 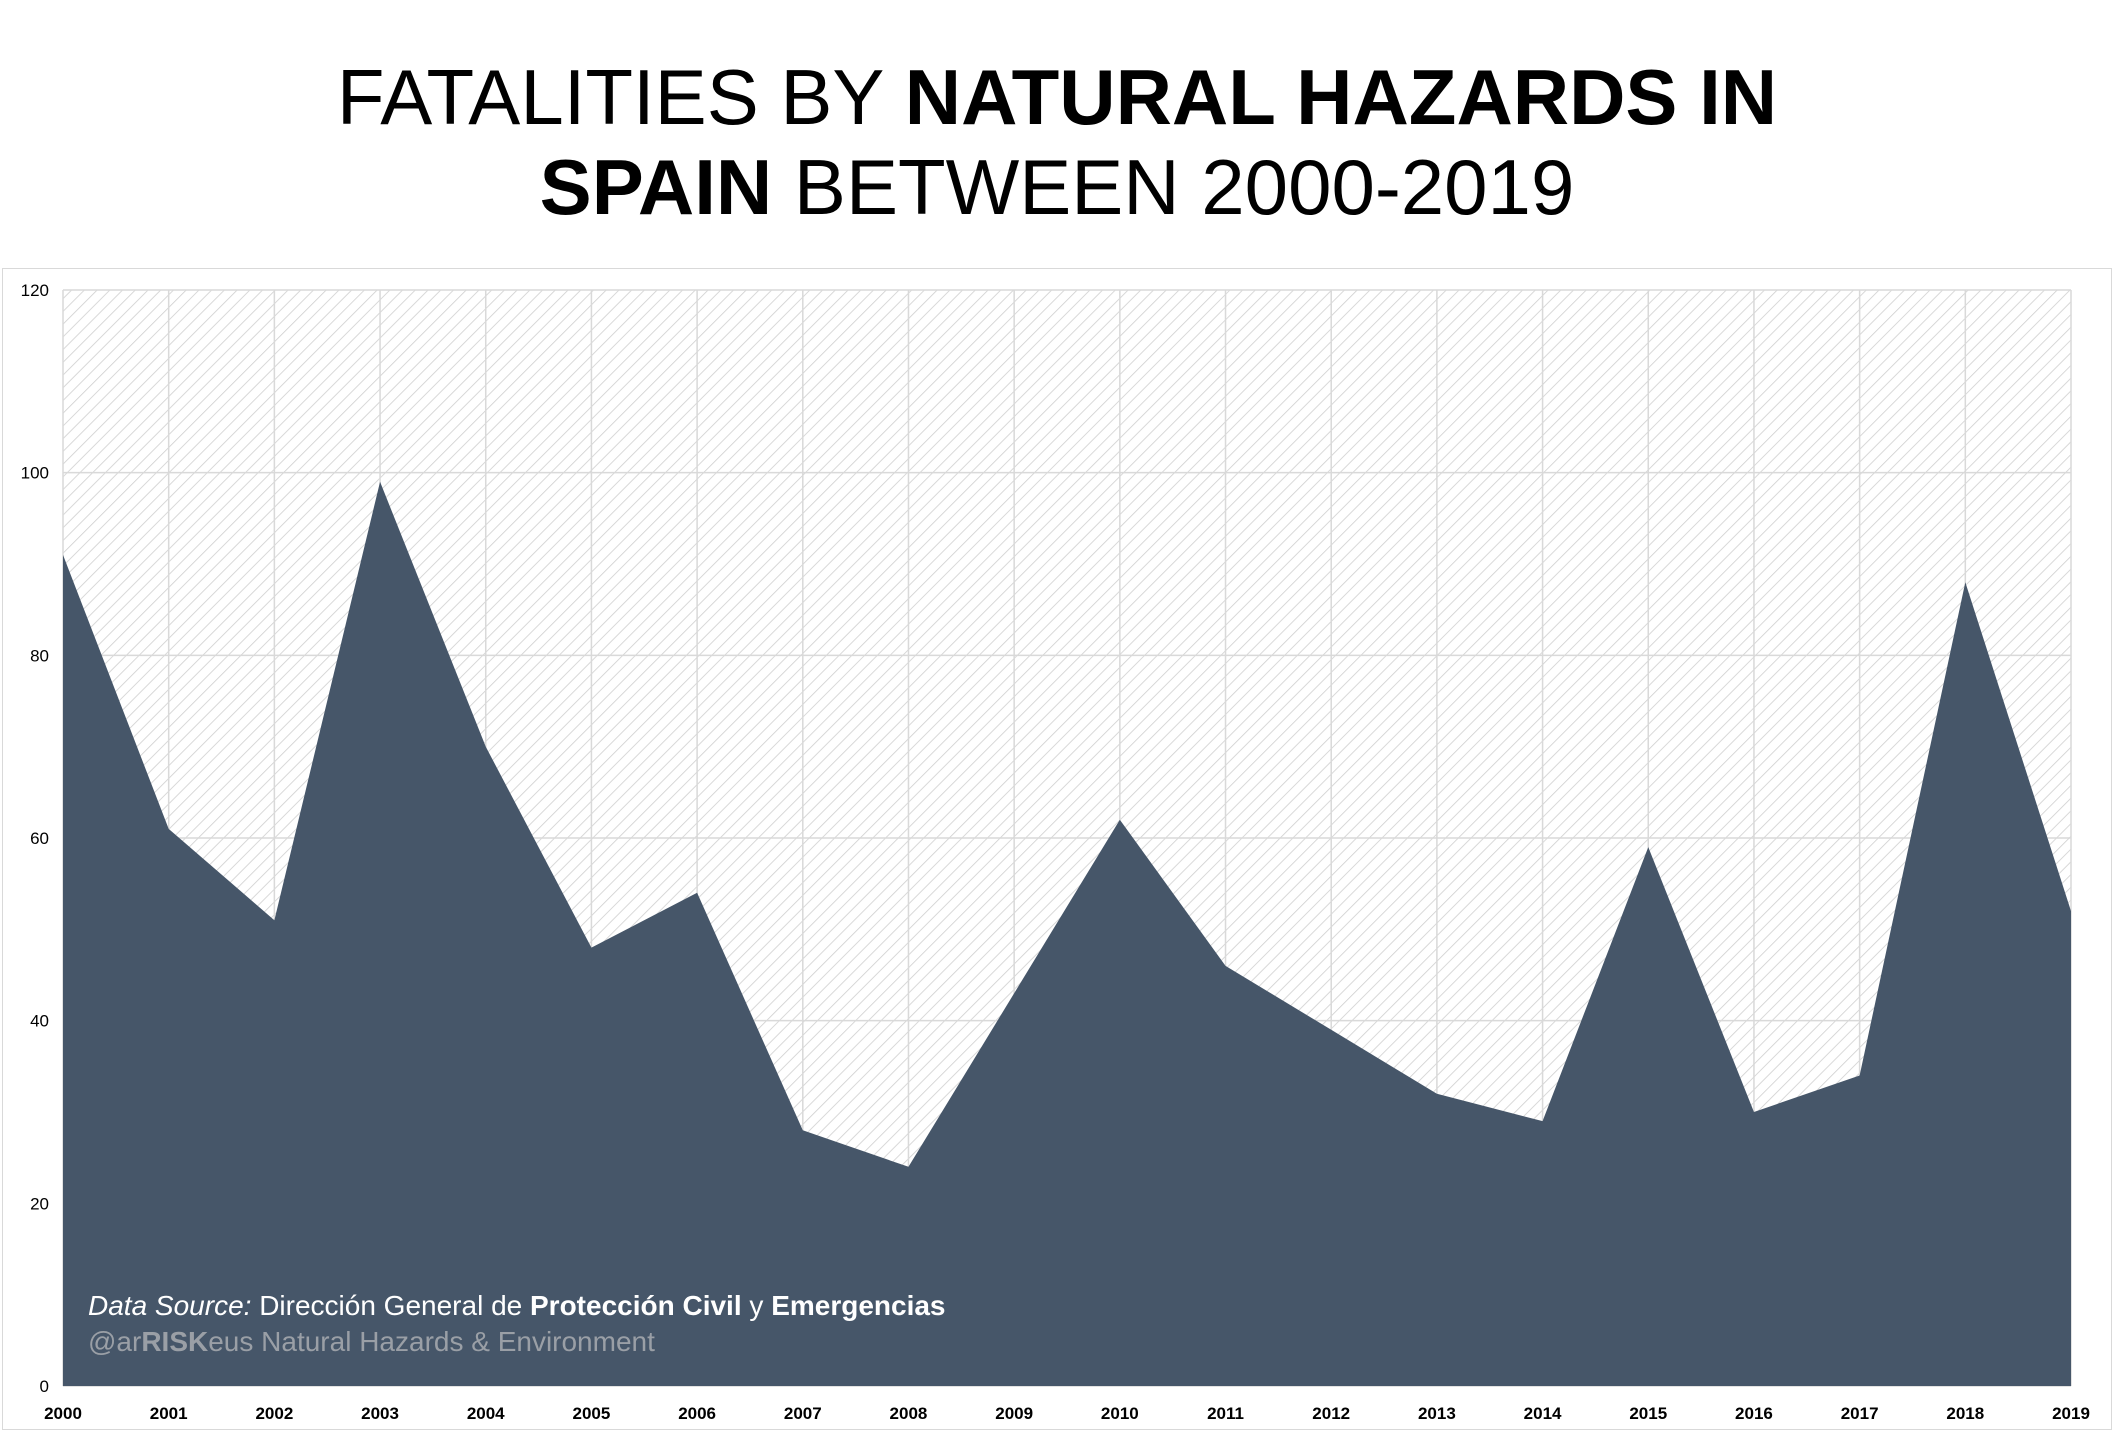 I want to click on title-line-2: SPAIN BETWEEN 2000-2019, so click(x=1057, y=187).